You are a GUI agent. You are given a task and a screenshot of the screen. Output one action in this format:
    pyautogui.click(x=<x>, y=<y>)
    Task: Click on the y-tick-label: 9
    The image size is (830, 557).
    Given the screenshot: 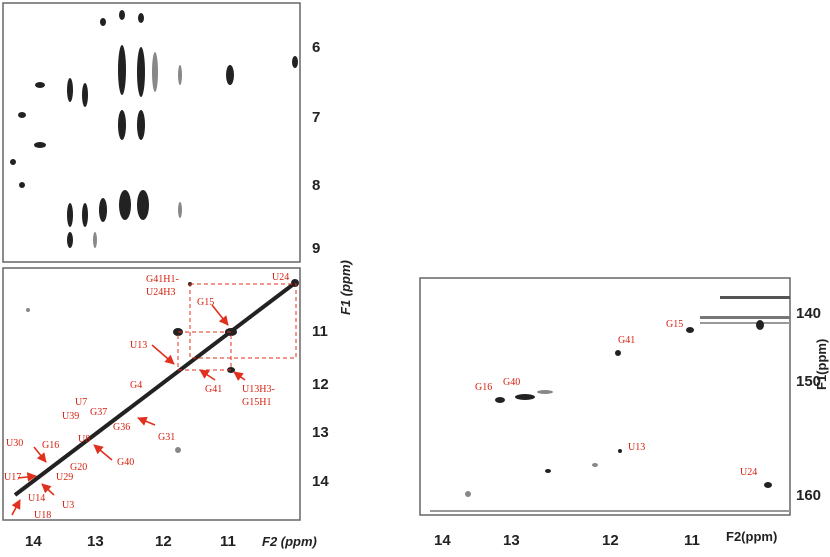 What is the action you would take?
    pyautogui.click(x=316, y=248)
    